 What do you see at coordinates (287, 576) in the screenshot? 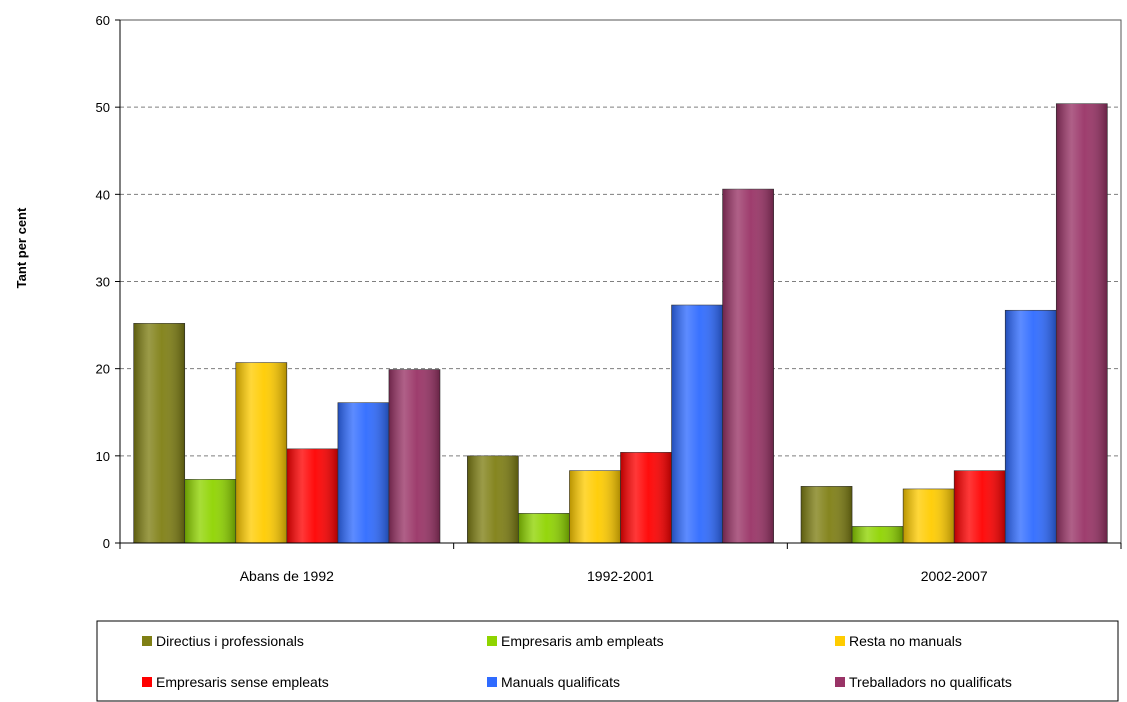
I see `x-category-label: Abans de 1992` at bounding box center [287, 576].